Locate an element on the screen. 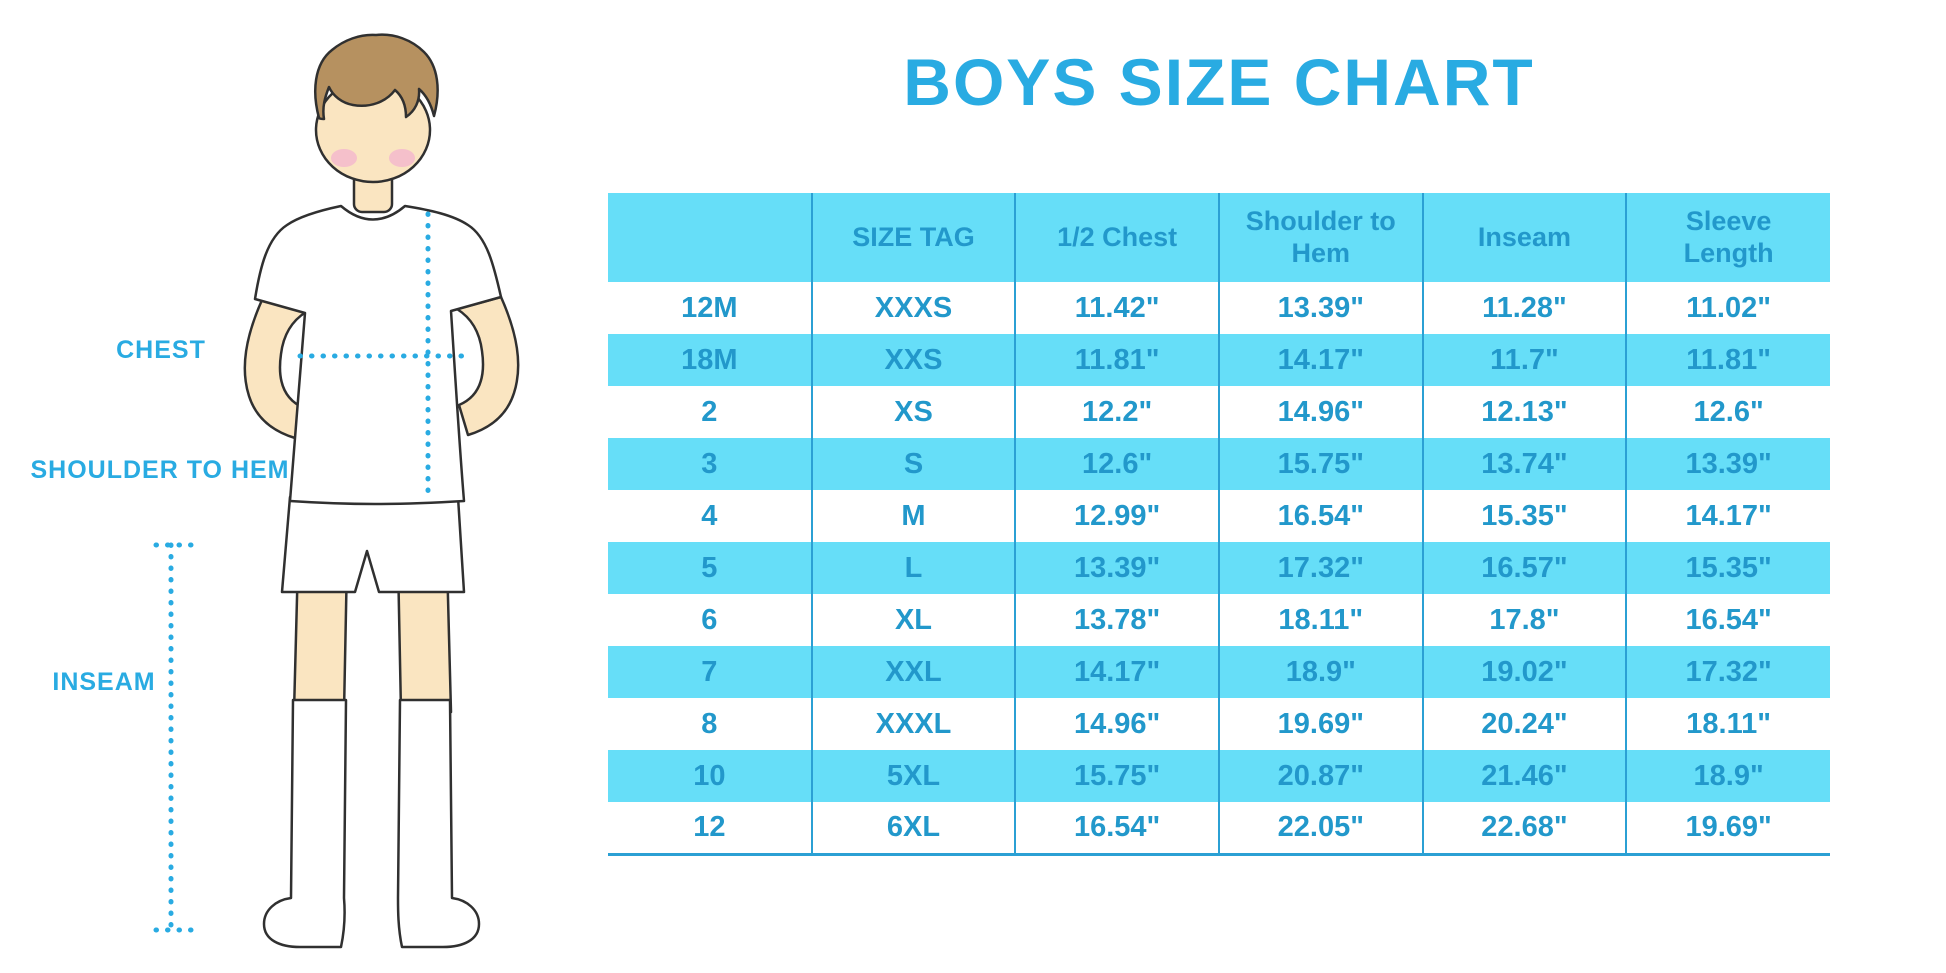  table-row: 18M XXS 11.81" 14.17" 11.7" 11.81" is located at coordinates (1219, 360).